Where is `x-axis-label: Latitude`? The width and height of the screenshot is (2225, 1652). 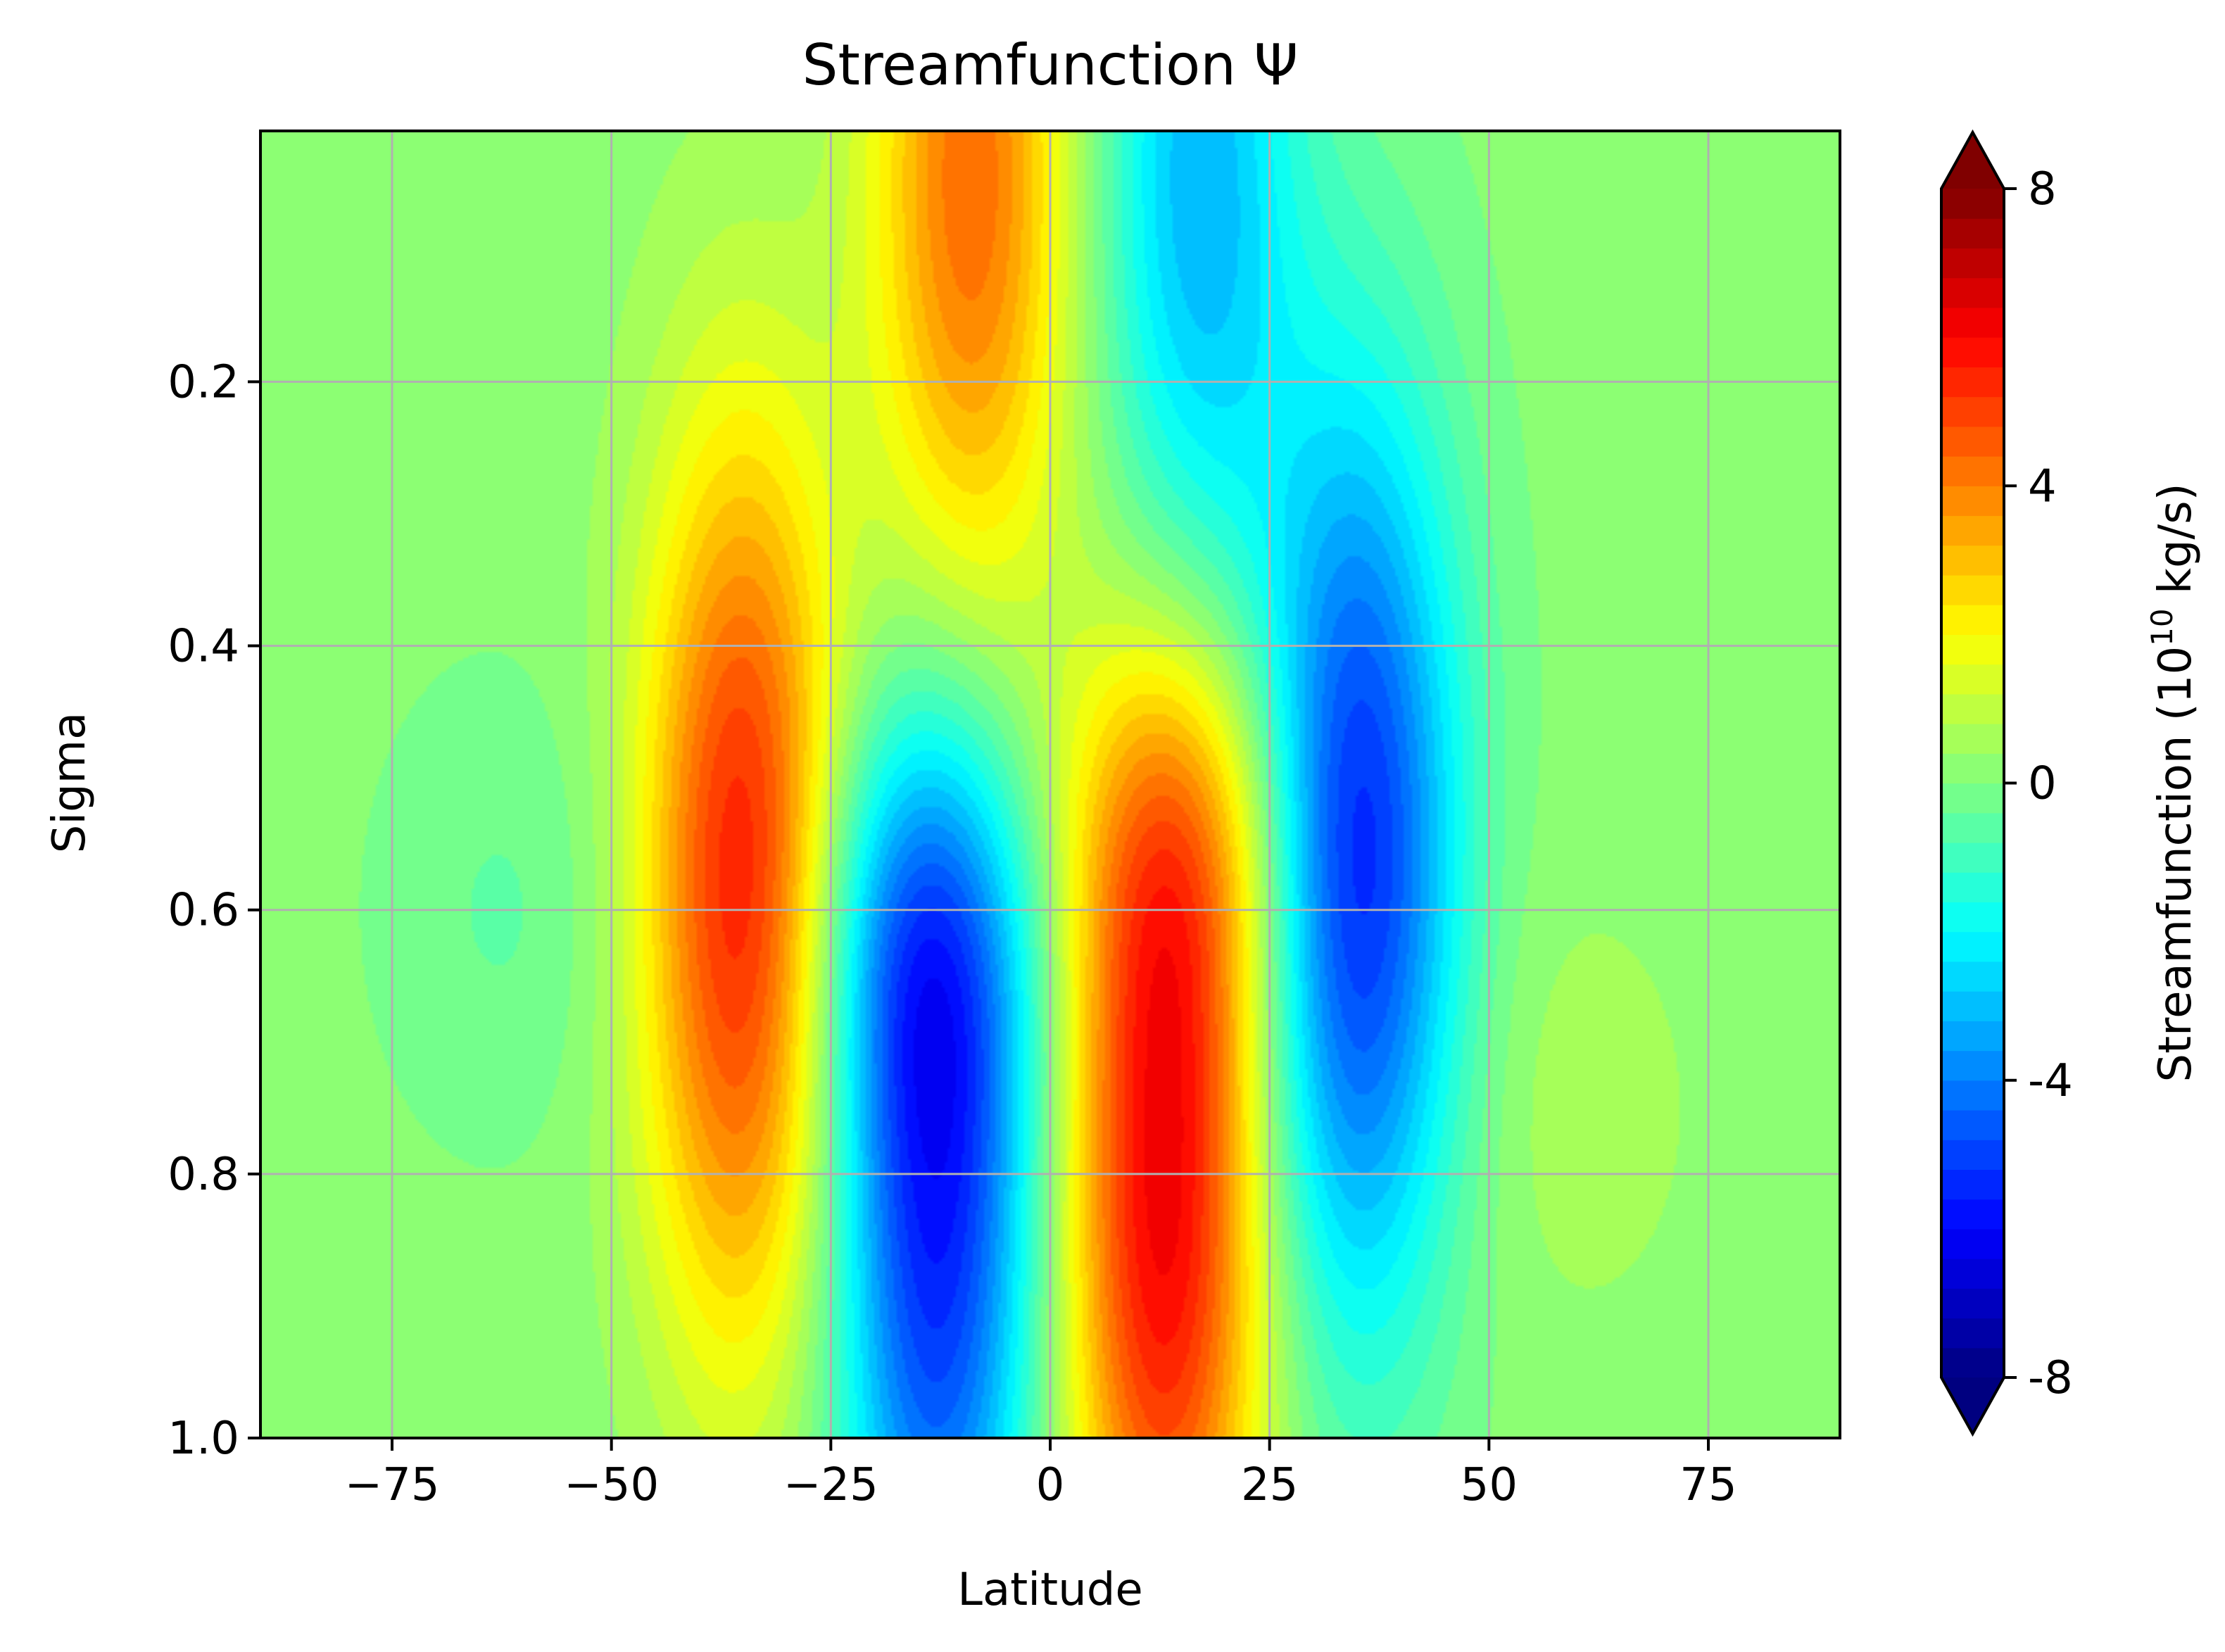
x-axis-label: Latitude is located at coordinates (1049, 1590).